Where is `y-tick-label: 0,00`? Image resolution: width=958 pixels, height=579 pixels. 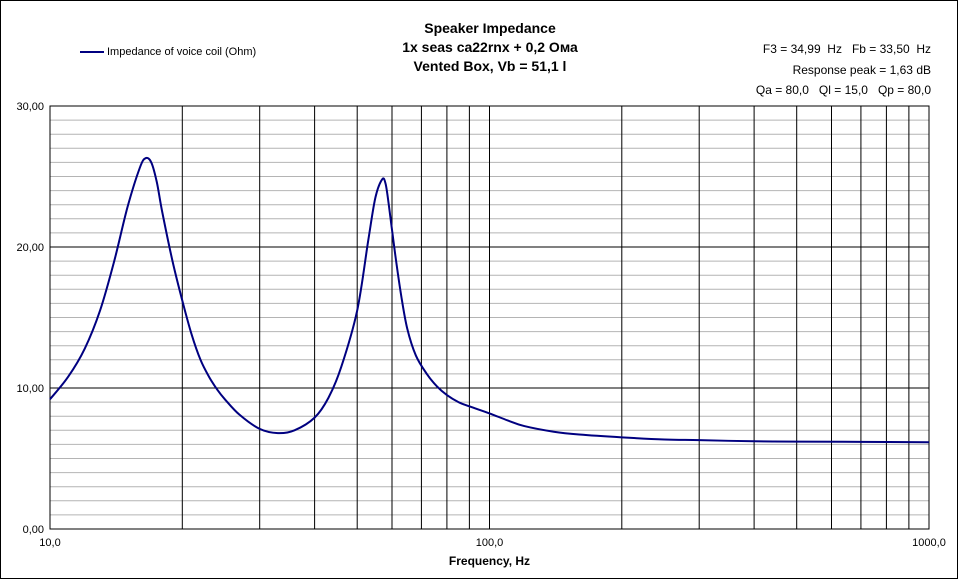 y-tick-label: 0,00 is located at coordinates (33, 530).